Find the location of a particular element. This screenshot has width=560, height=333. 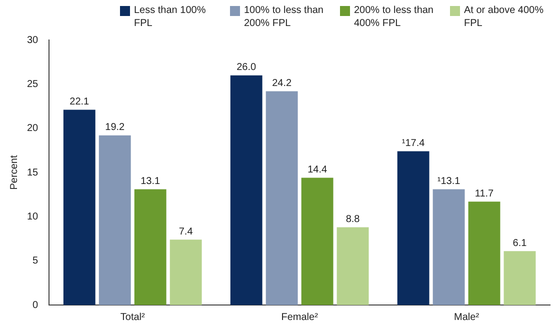

x-tick-label: Total² is located at coordinates (133, 317).